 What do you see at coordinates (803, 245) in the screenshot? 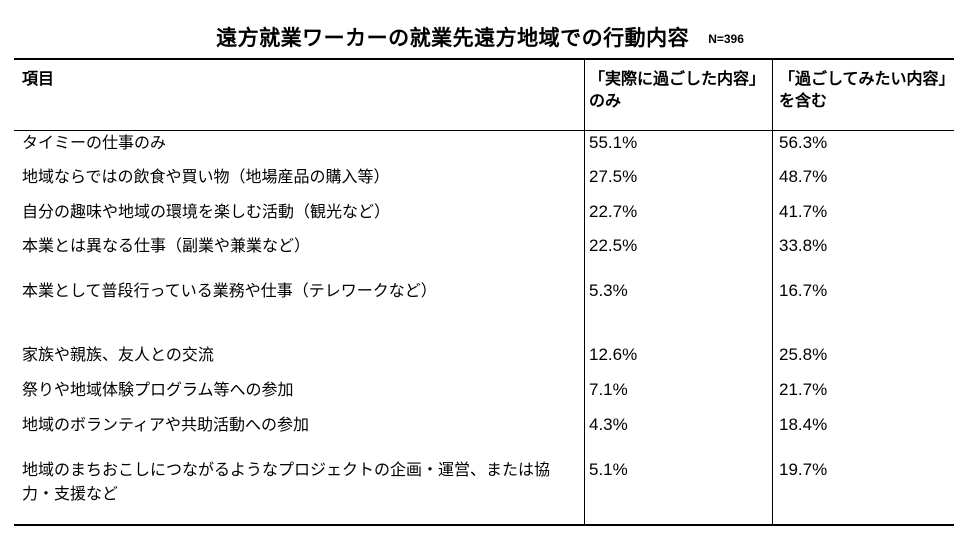
I see `row-desired: 33.8%` at bounding box center [803, 245].